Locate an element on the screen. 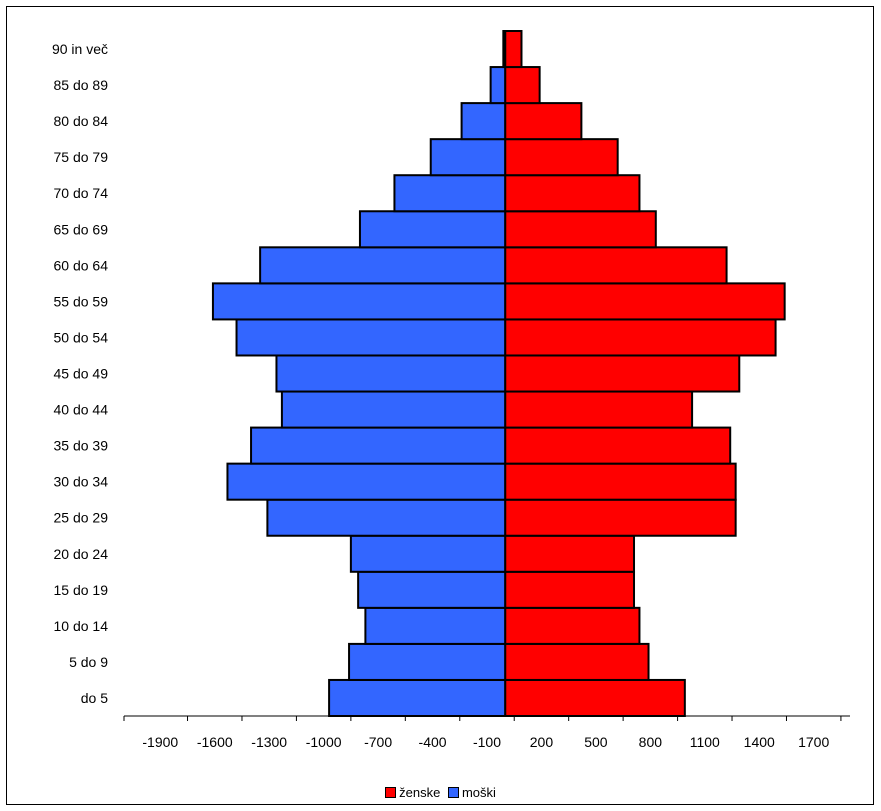 Image resolution: width=881 pixels, height=811 pixels. x-tick-label-3: -1000 is located at coordinates (324, 742).